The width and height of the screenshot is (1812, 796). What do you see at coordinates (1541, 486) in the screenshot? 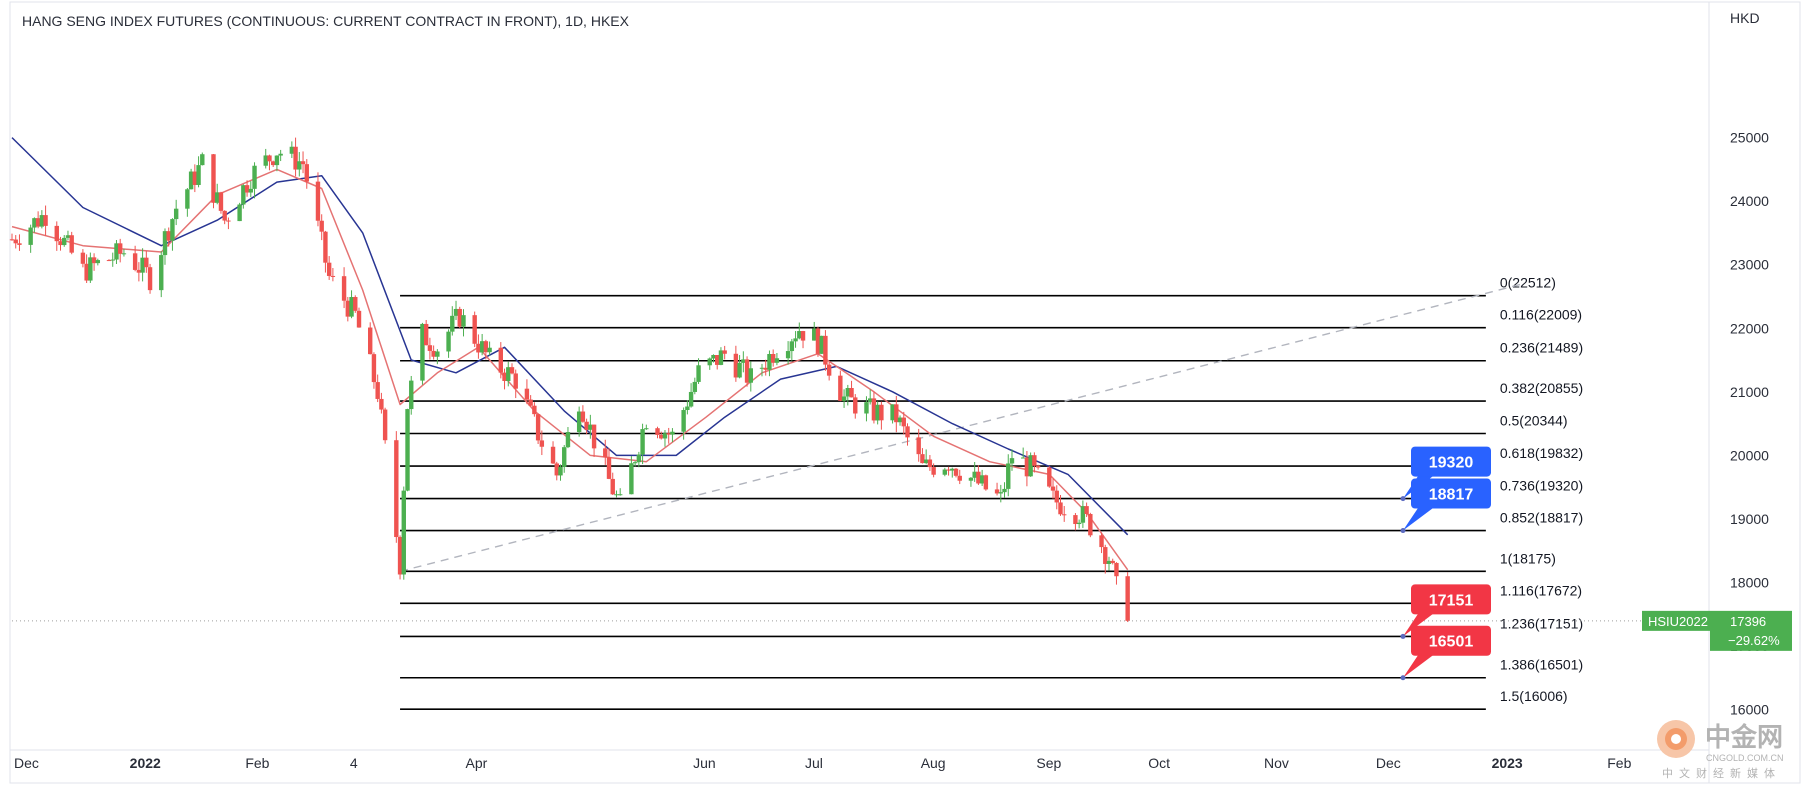
I see `fib-level-label: 0.736(19320)` at bounding box center [1541, 486].